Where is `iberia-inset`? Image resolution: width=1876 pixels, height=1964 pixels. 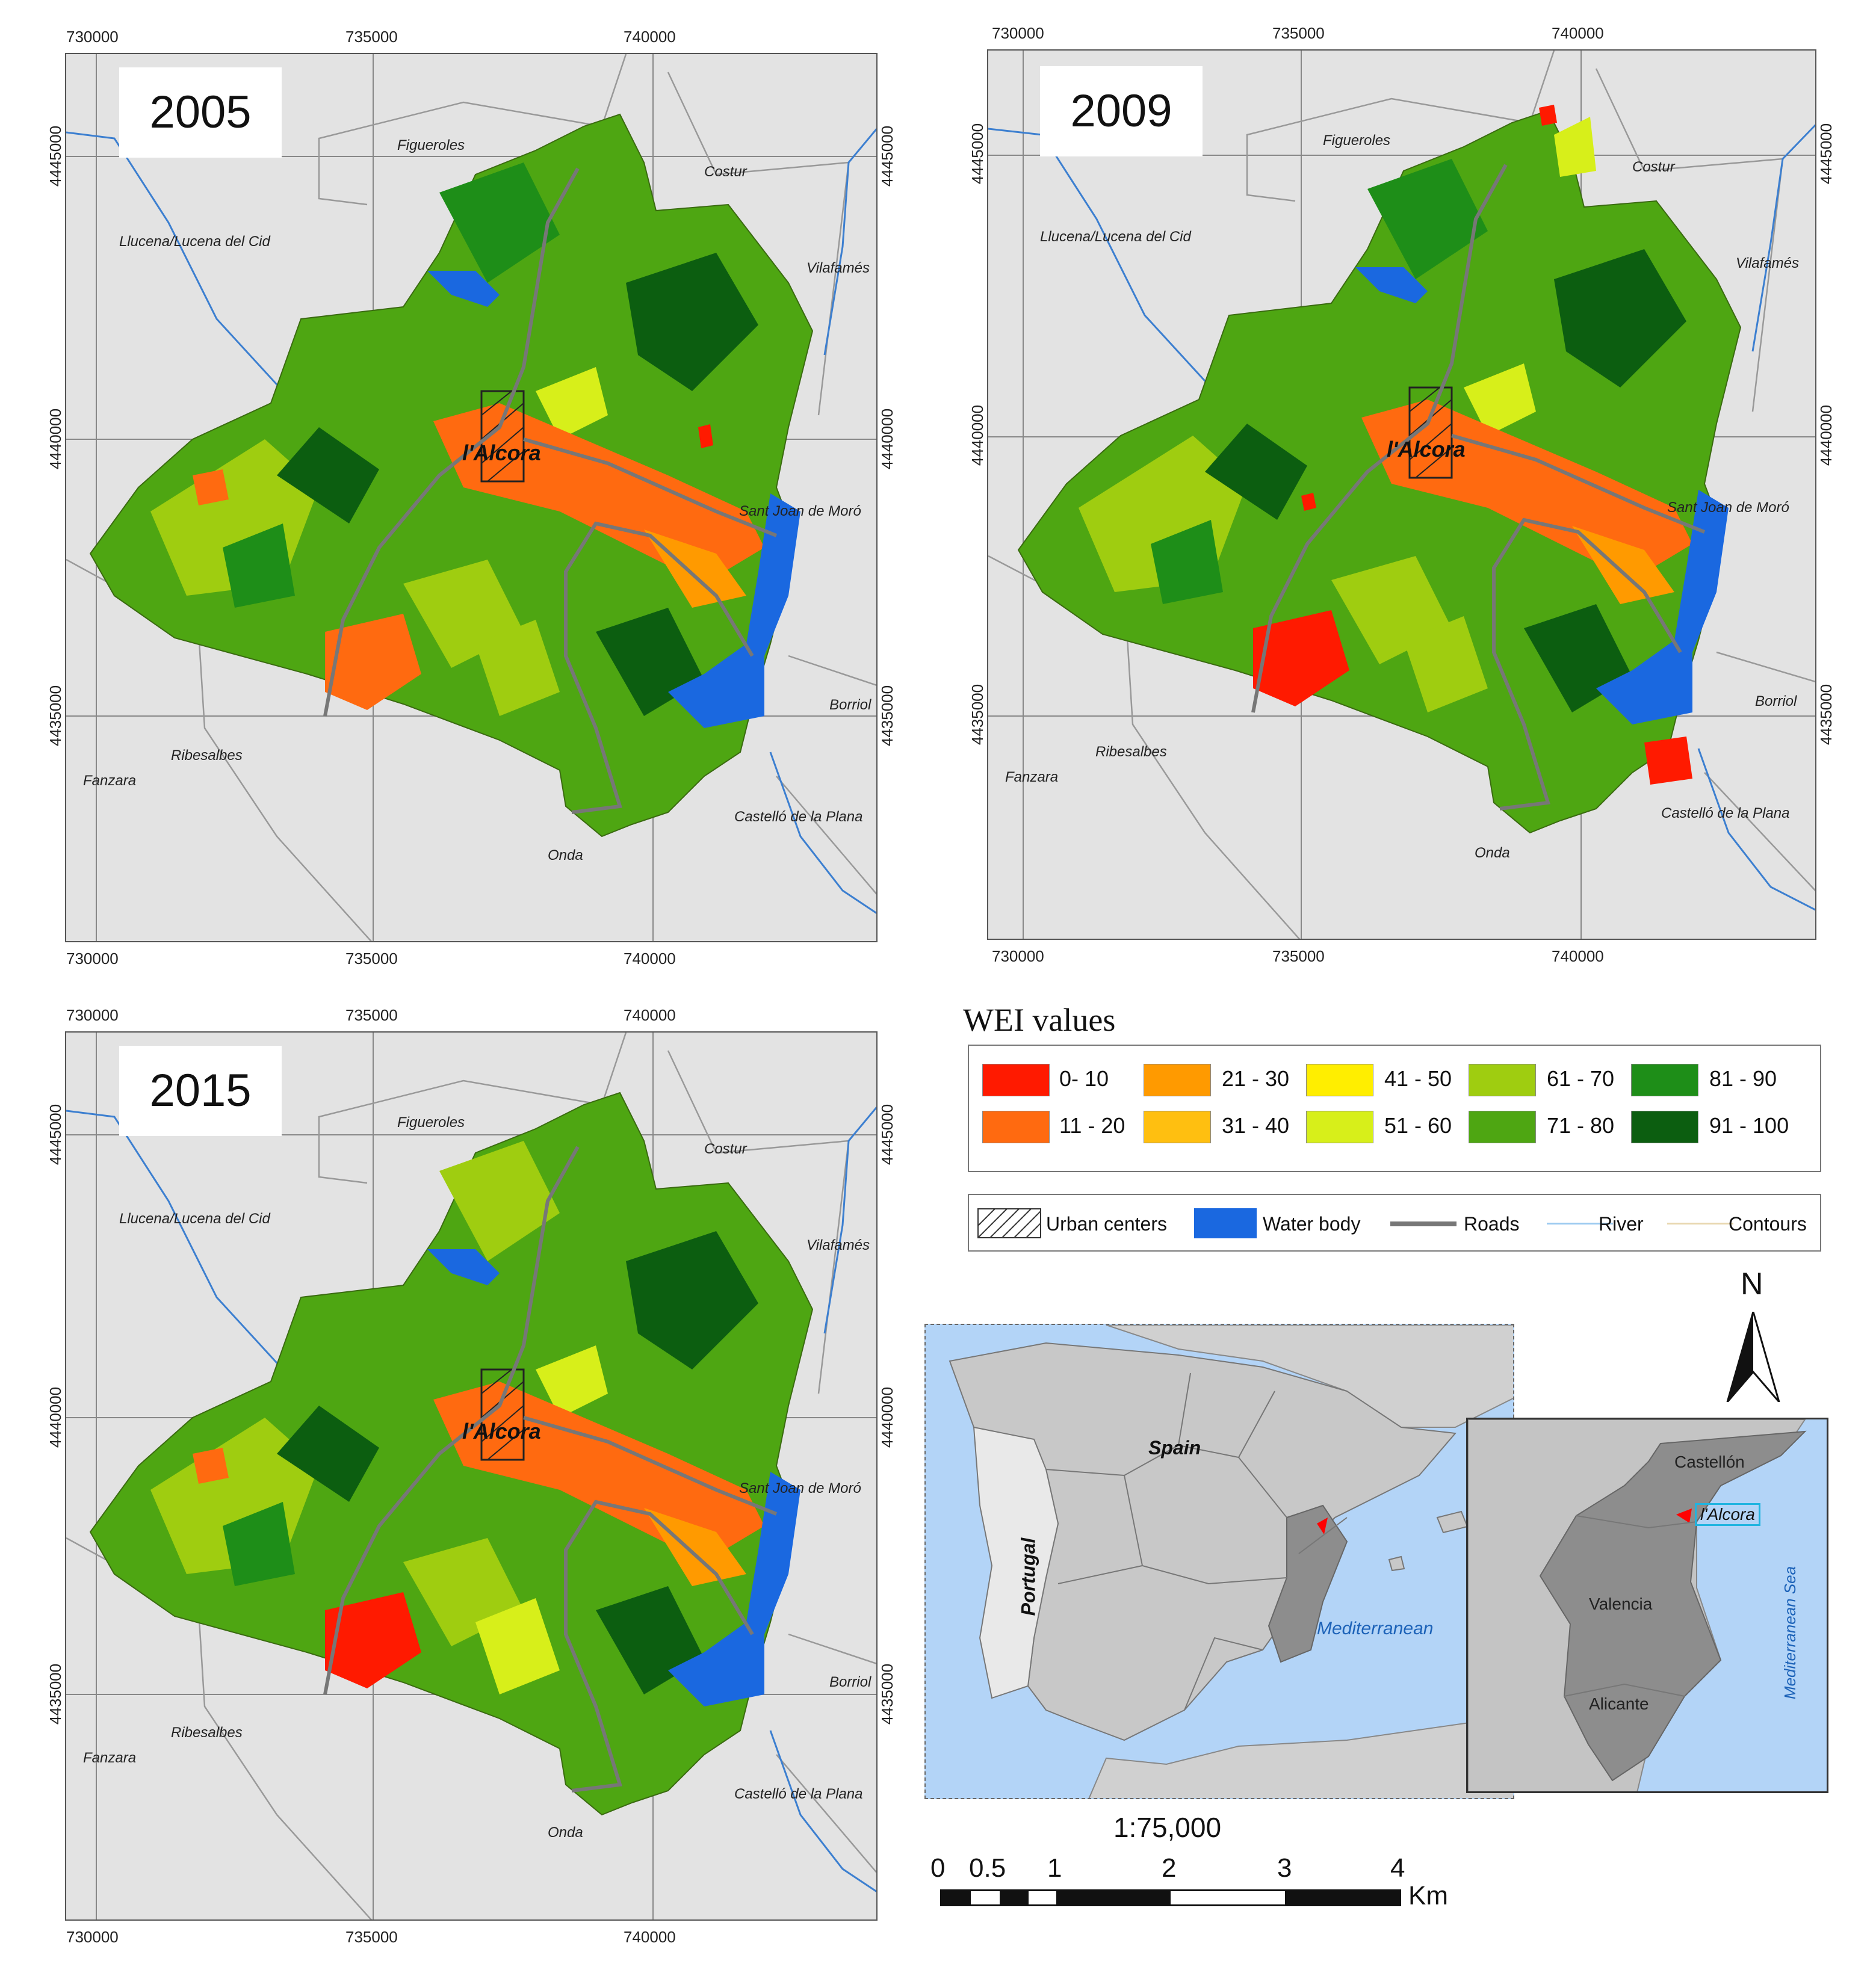
iberia-inset is located at coordinates (1219, 1561).